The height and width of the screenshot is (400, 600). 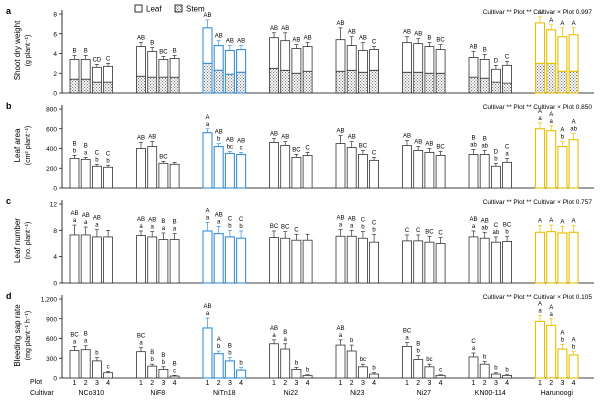 What do you see at coordinates (208, 383) in the screenshot?
I see `plot-tick-label: 1` at bounding box center [208, 383].